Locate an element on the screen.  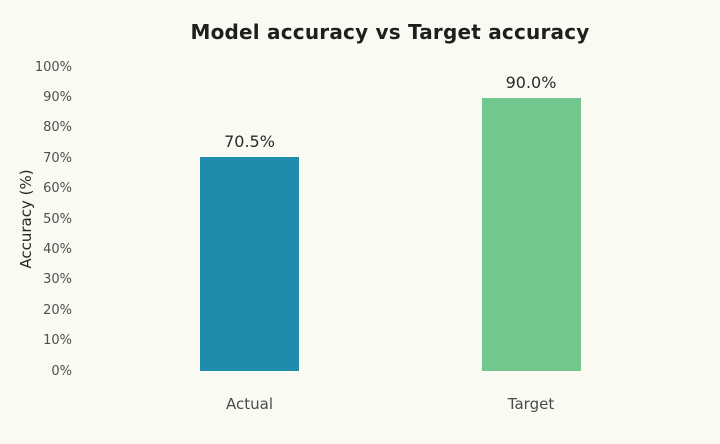
value-label-actual: 70.5% is located at coordinates (249, 142).